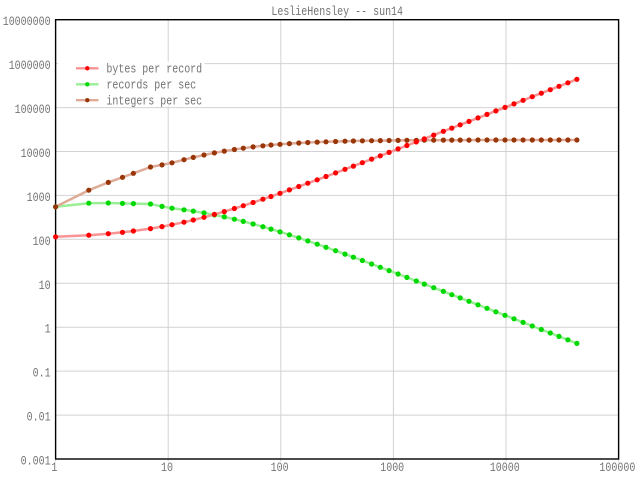  What do you see at coordinates (154, 70) in the screenshot?
I see `svg-text: bytes per record` at bounding box center [154, 70].